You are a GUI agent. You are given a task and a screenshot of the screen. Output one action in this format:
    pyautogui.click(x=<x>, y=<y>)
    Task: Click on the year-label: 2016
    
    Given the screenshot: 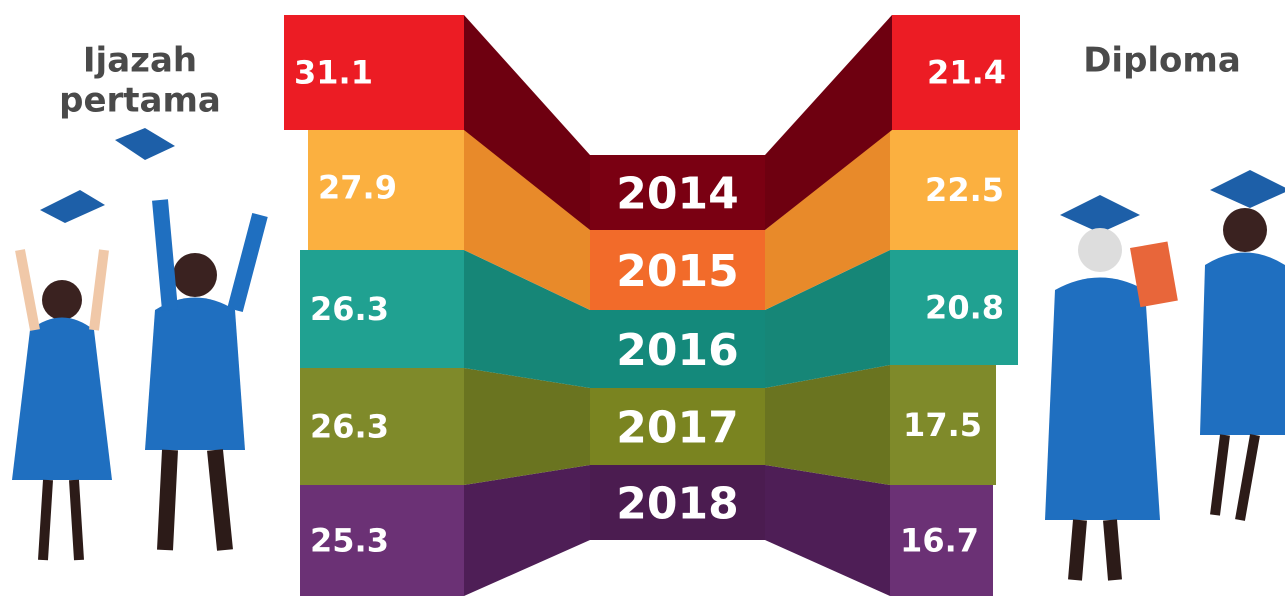 What is the action you would take?
    pyautogui.click(x=677, y=350)
    